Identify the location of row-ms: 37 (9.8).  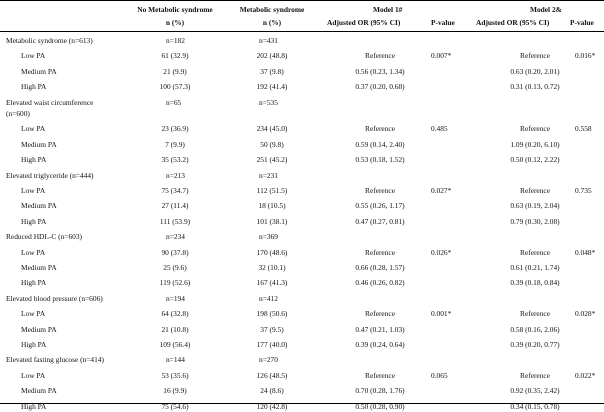
(272, 71).